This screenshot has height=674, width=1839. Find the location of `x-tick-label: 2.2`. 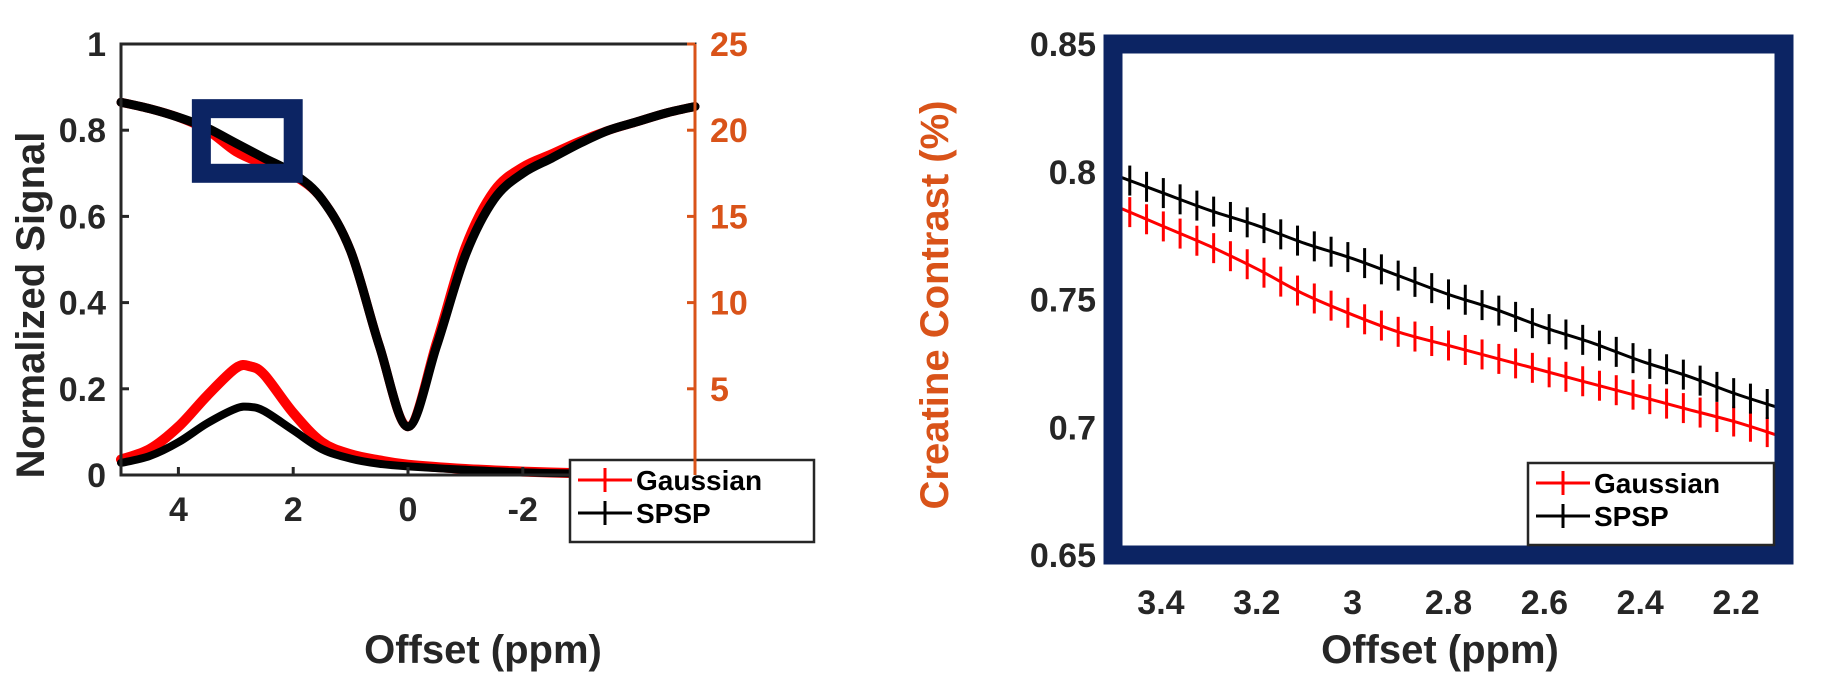

x-tick-label: 2.2 is located at coordinates (1735, 603).